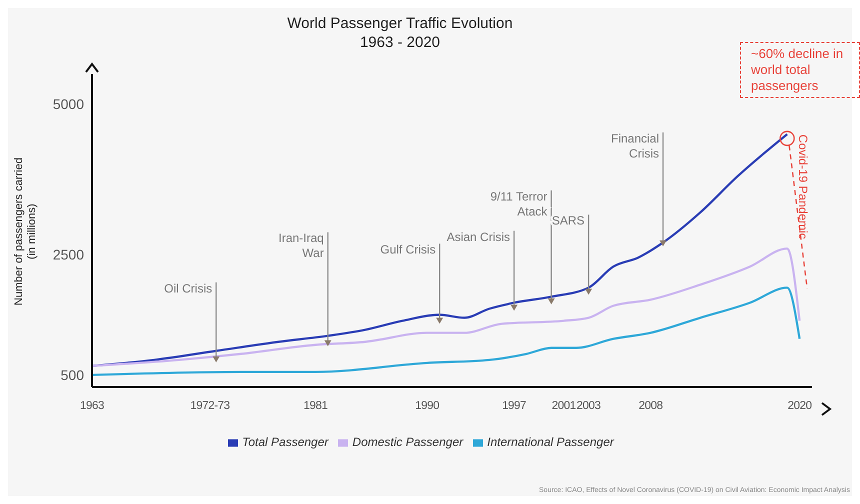 The width and height of the screenshot is (860, 504). Describe the element at coordinates (301, 245) in the screenshot. I see `annotation: Iran-Iraq War` at that location.